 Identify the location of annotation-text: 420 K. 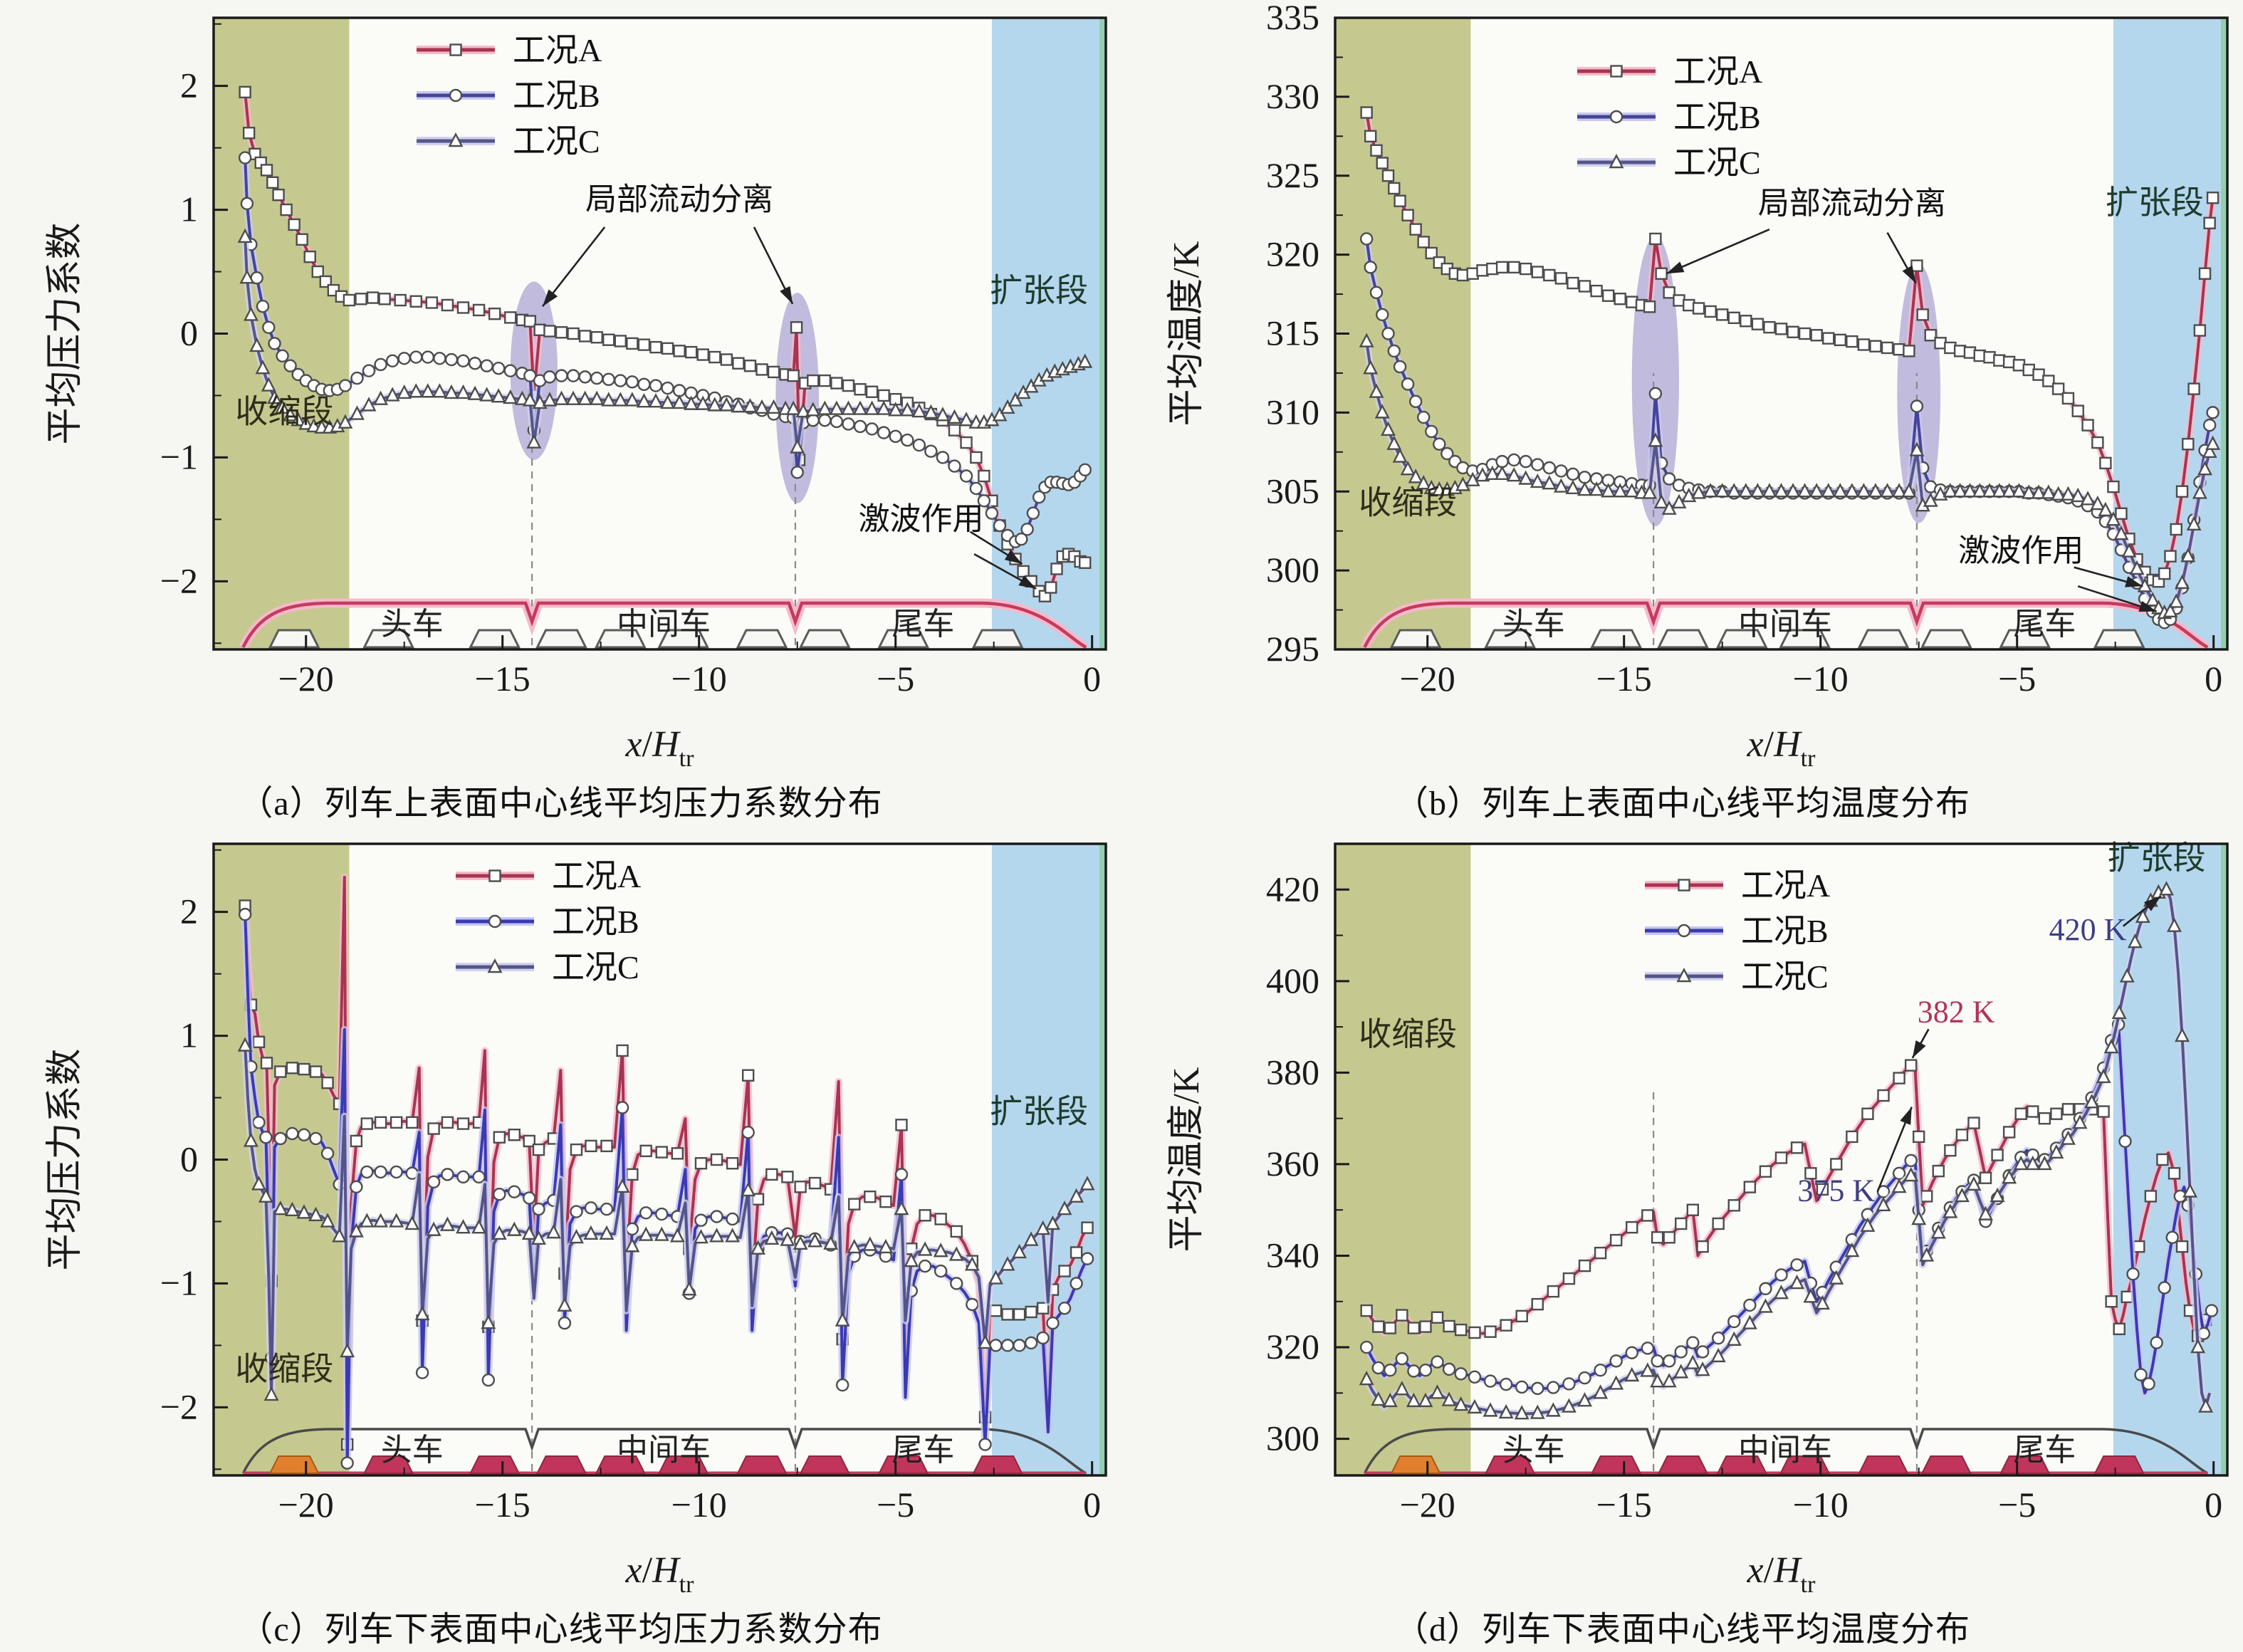
(2088, 930).